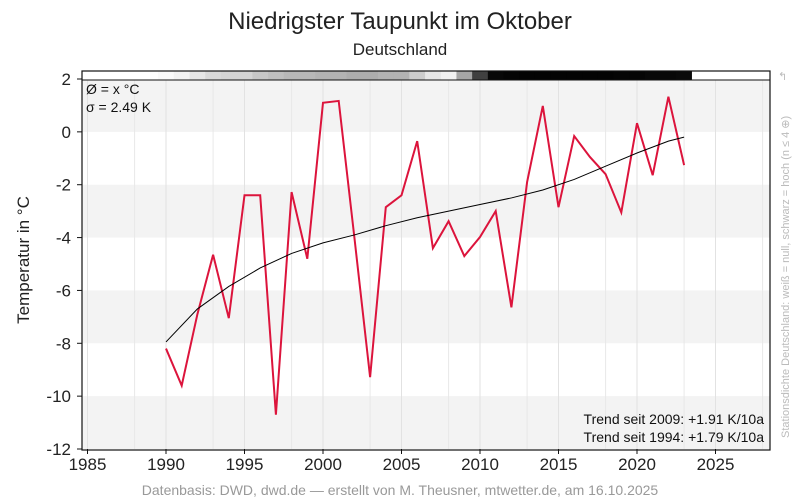 The width and height of the screenshot is (800, 500). Describe the element at coordinates (782, 77) in the screenshot. I see `arrow-left-icon: ↰` at that location.